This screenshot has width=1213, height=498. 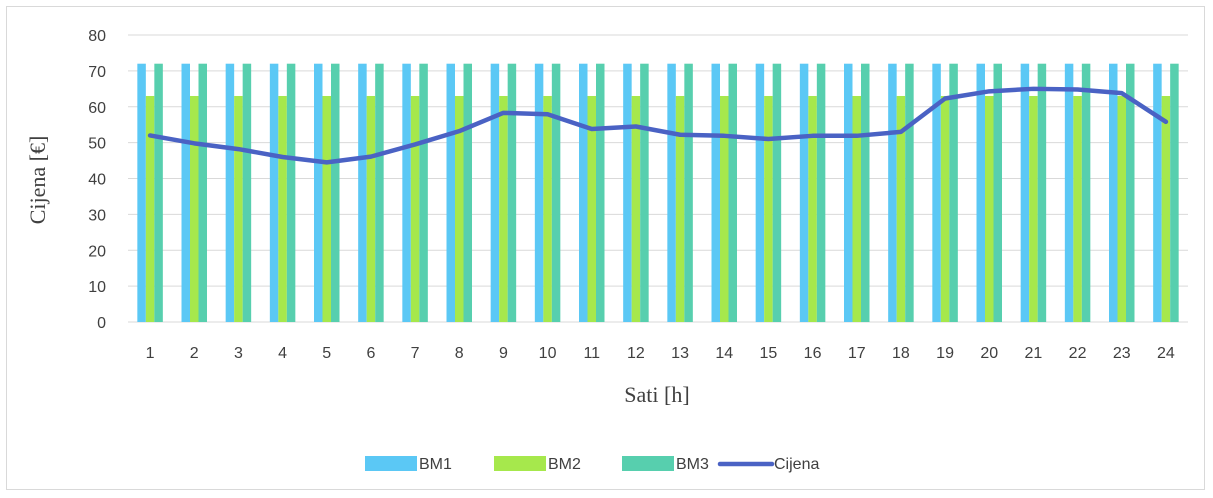 I want to click on x-tick-19: 19, so click(x=945, y=353).